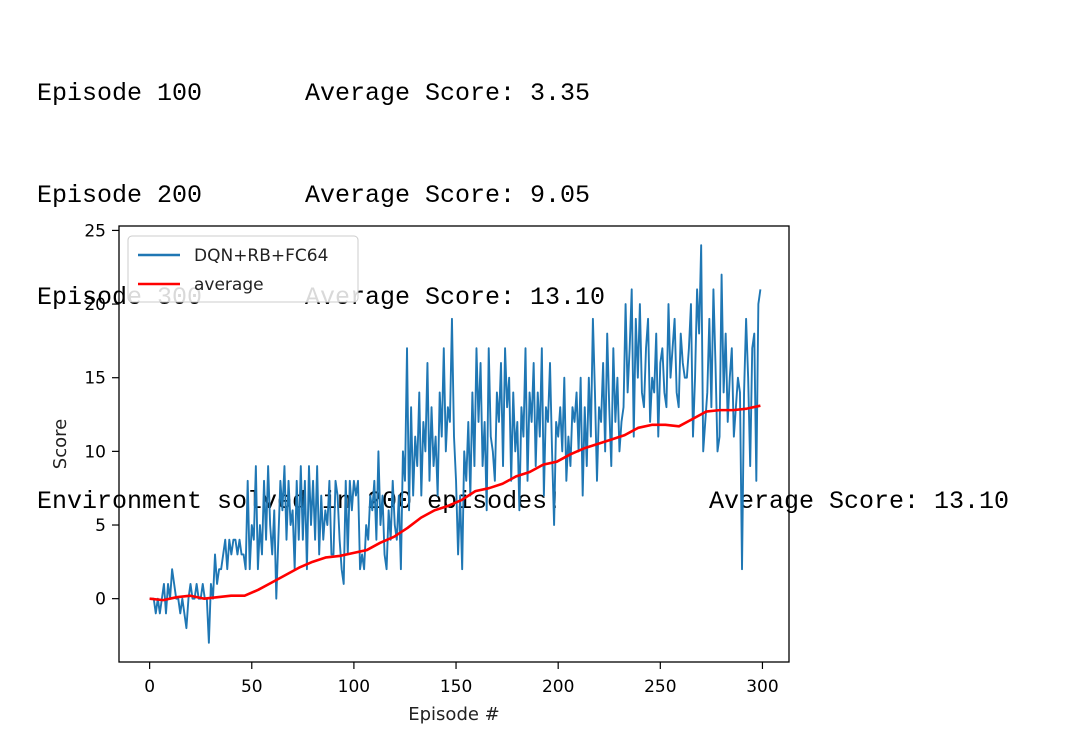  I want to click on legend-label: DQN+RB+FC64, so click(261, 256).